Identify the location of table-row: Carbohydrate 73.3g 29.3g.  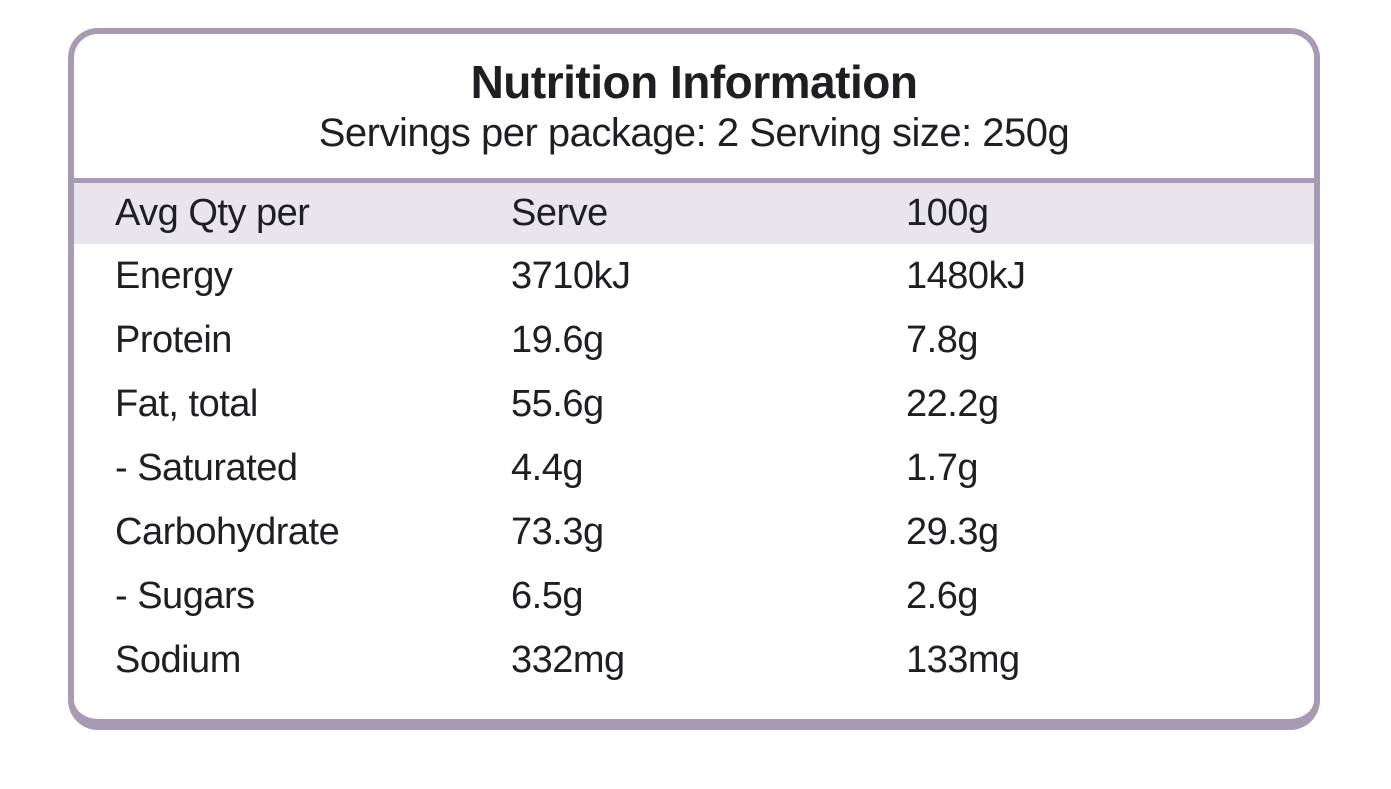
(694, 532).